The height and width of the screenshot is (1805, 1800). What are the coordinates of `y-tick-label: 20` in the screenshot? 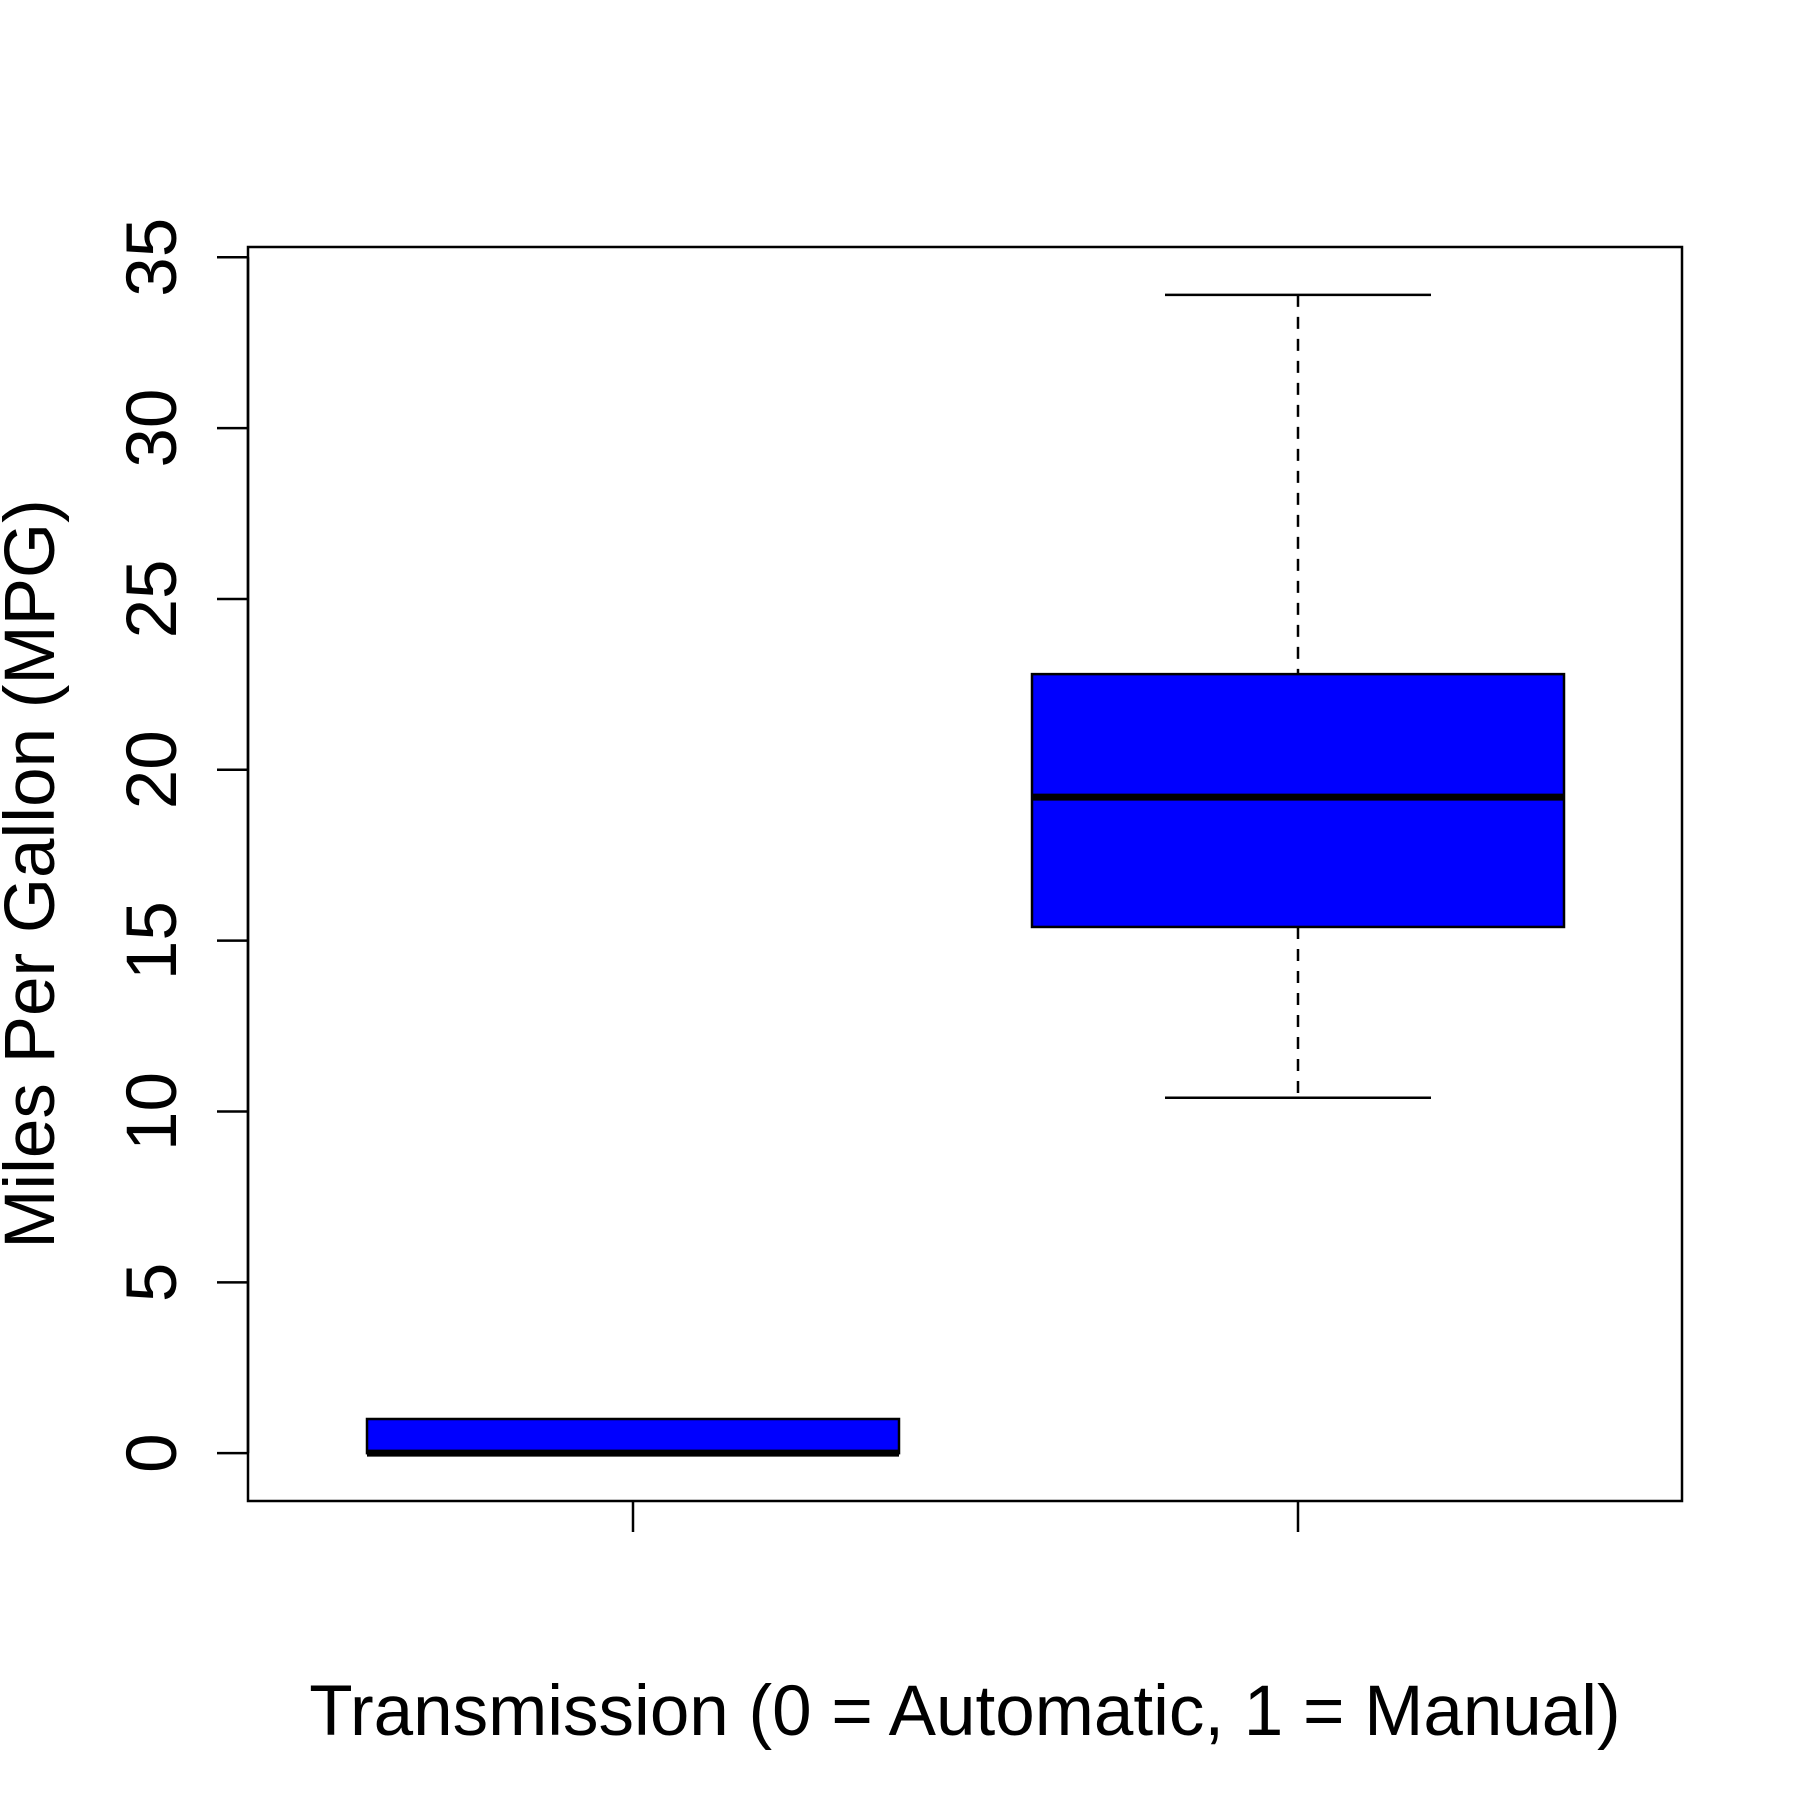 It's located at (152, 769).